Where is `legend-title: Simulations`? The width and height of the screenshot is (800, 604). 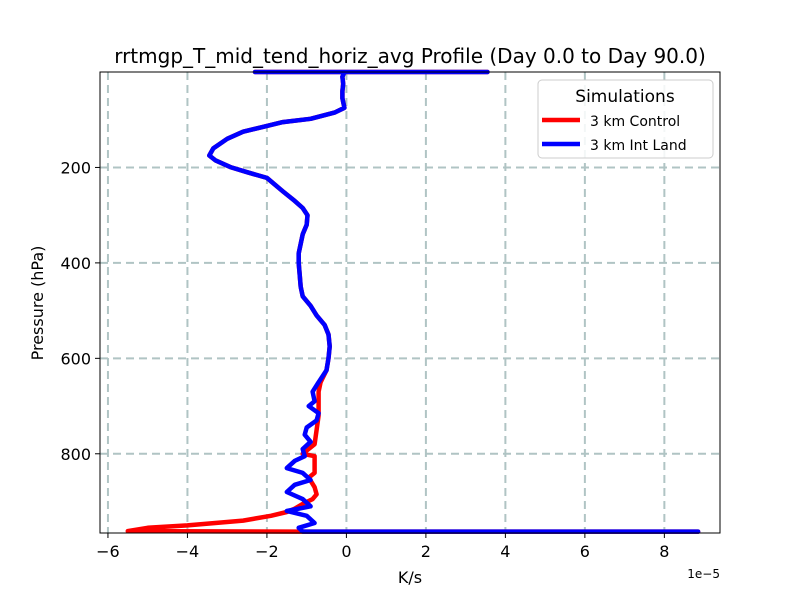
legend-title: Simulations is located at coordinates (625, 97).